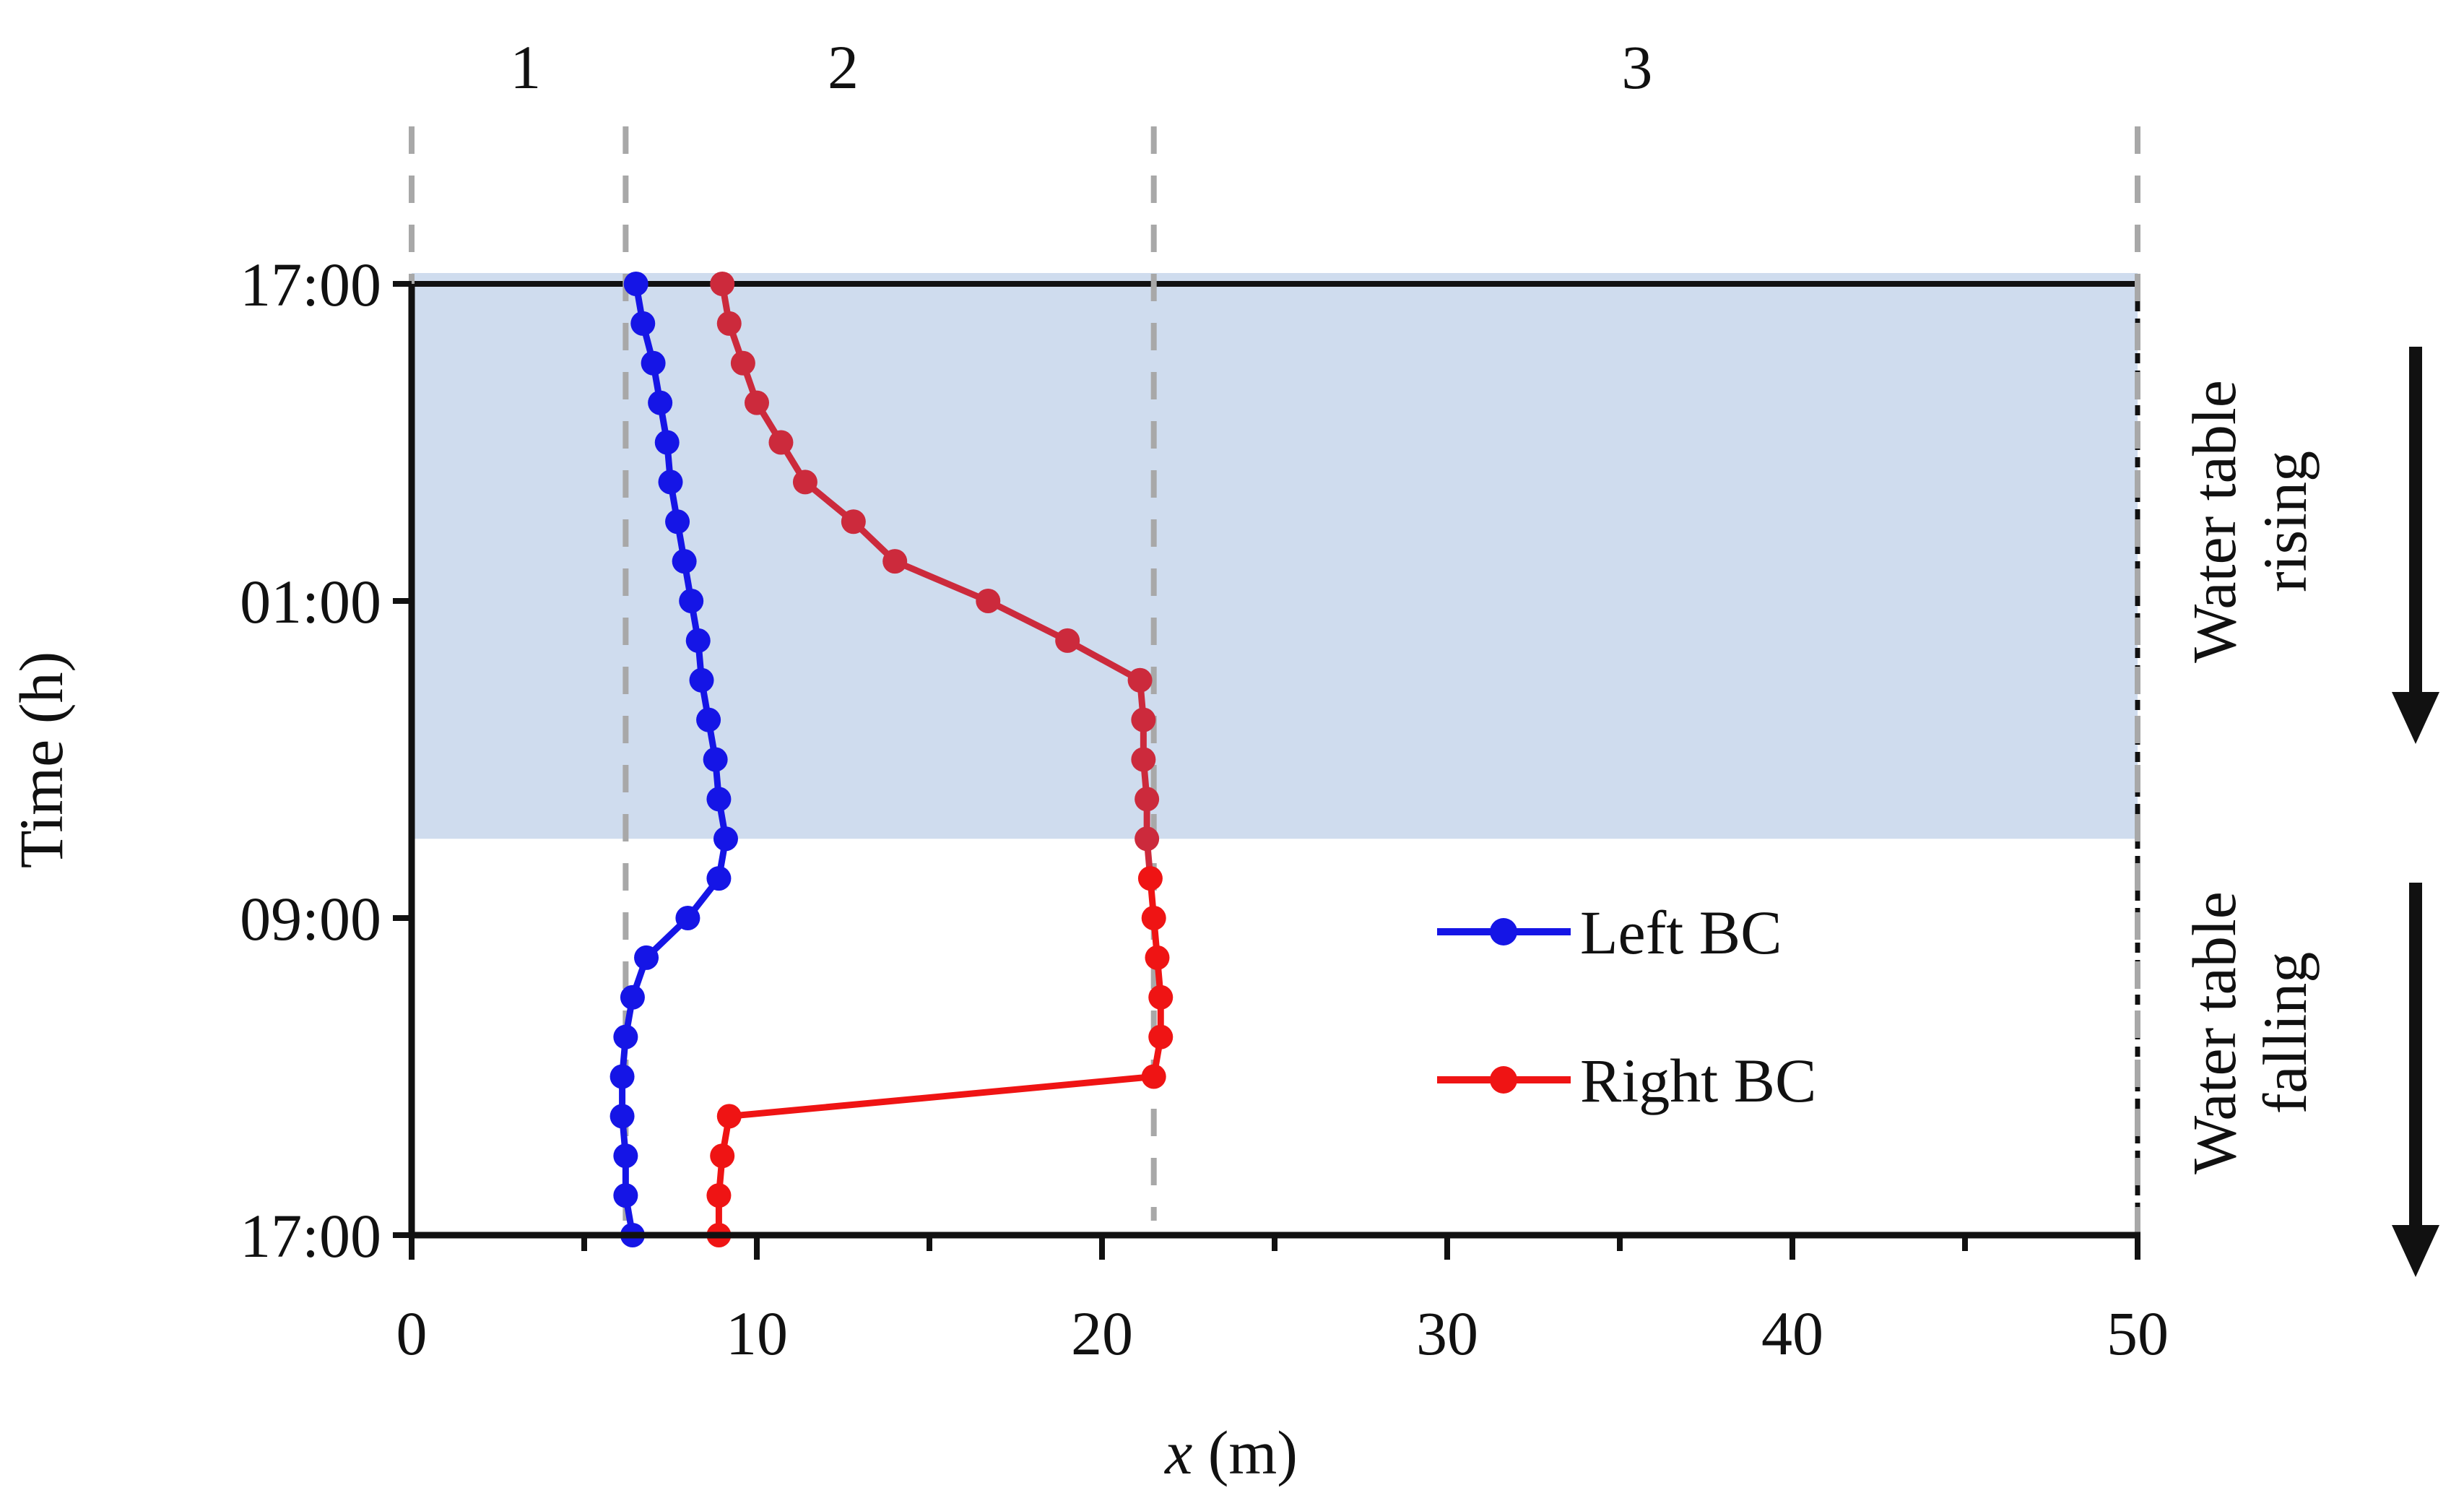 The width and height of the screenshot is (2464, 1506). Describe the element at coordinates (310, 918) in the screenshot. I see `y-tick-label: 09:00` at that location.